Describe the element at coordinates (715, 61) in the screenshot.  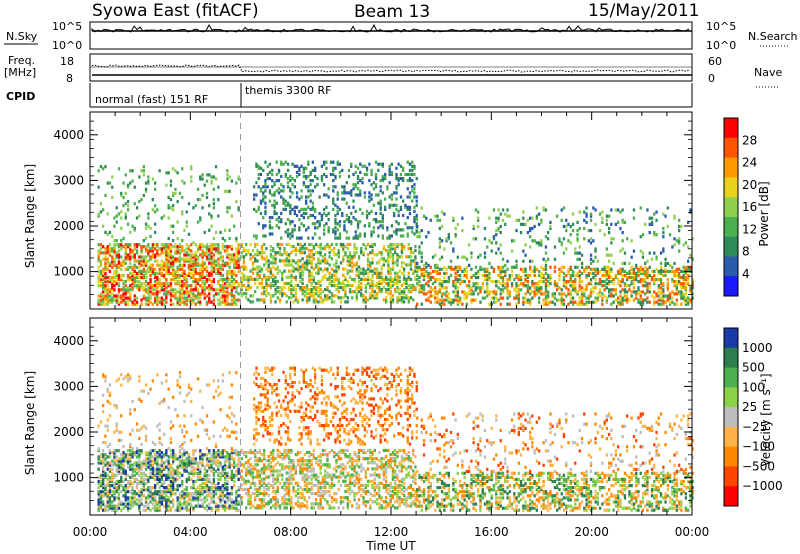
I see `nave-tick-top: 60` at that location.